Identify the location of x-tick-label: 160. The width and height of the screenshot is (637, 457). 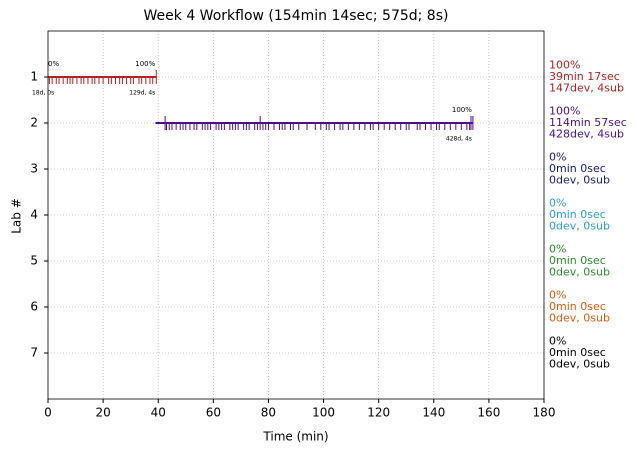
(488, 413).